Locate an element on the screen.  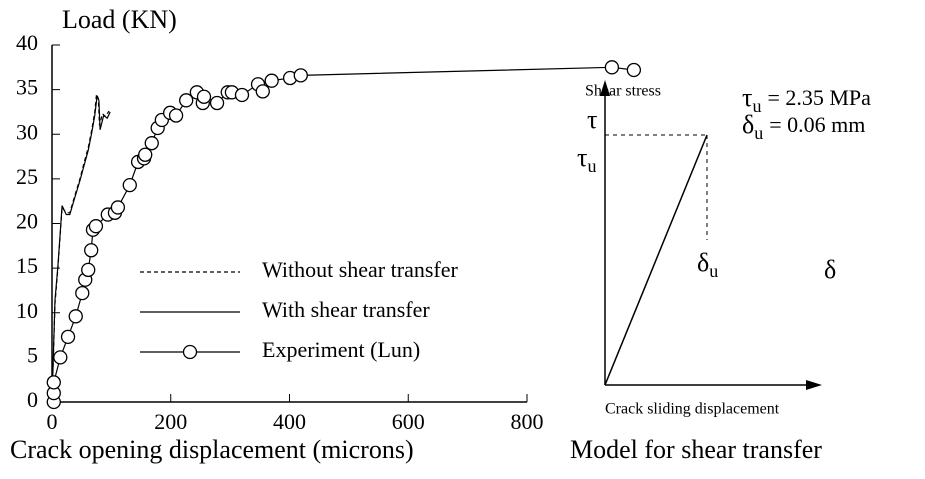
model-y-symbol: τ is located at coordinates (592, 119).